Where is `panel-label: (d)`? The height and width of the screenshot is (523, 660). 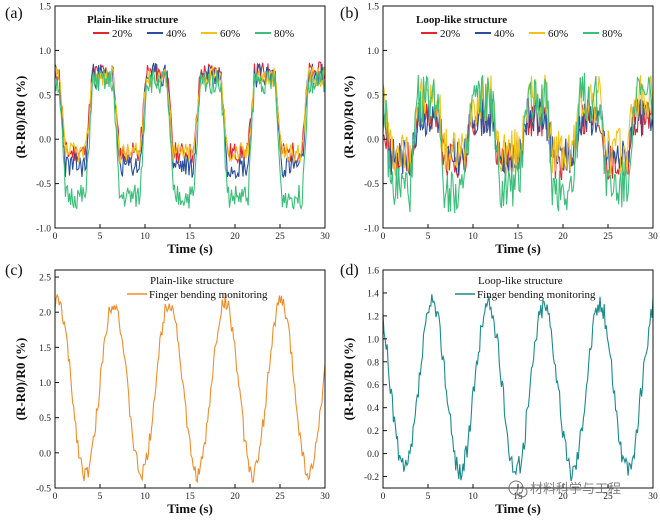
panel-label: (d) is located at coordinates (349, 270).